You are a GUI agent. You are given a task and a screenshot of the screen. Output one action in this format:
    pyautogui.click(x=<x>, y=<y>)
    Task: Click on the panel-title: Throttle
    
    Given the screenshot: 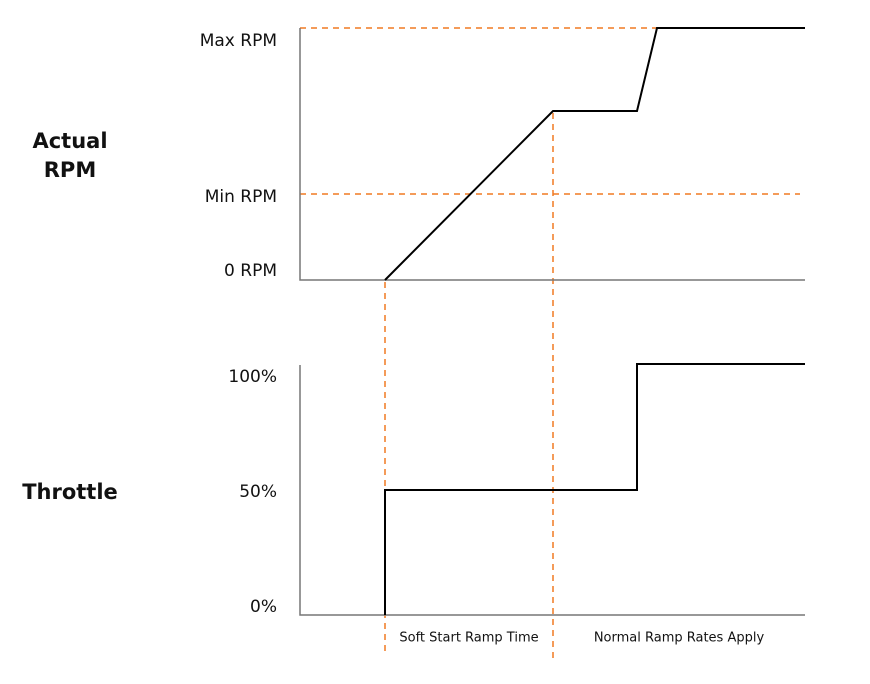 What is the action you would take?
    pyautogui.click(x=70, y=492)
    